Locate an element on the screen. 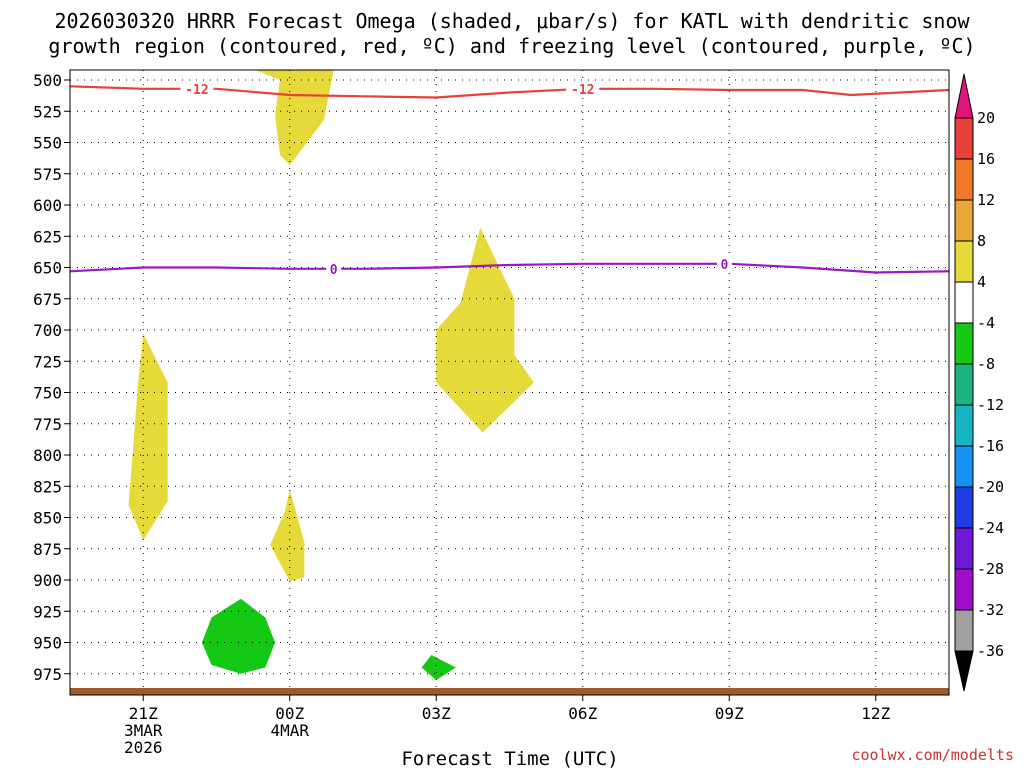 This screenshot has width=1024, height=768. y-tick-label-875: 875 is located at coordinates (47, 549).